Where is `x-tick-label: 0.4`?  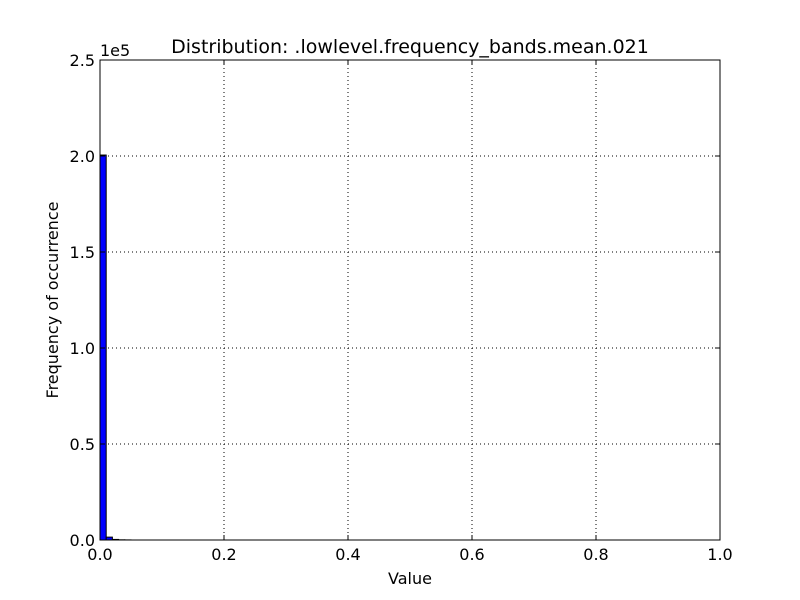
x-tick-label: 0.4 is located at coordinates (347, 554).